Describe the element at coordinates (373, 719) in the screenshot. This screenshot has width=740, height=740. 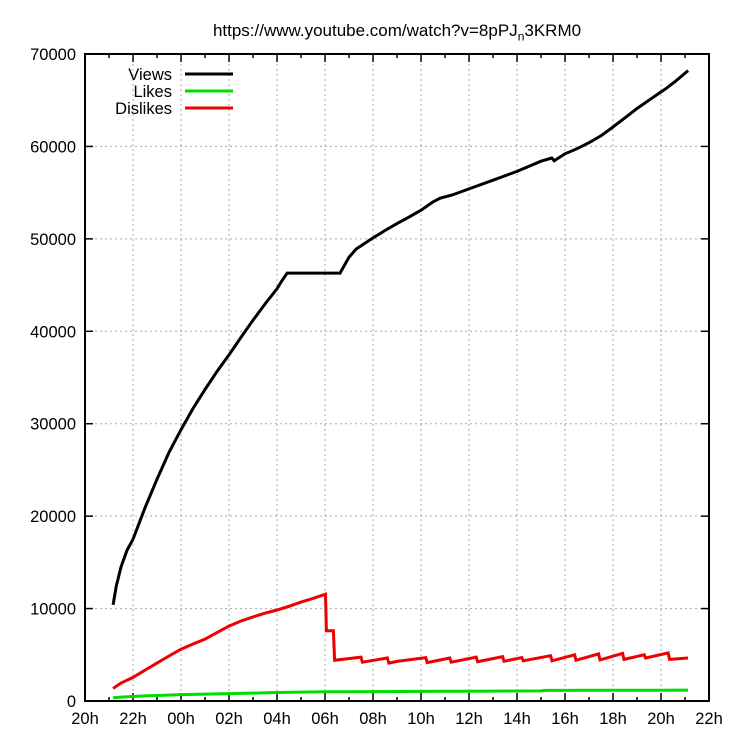
I see `x-tick-label: 08h` at that location.